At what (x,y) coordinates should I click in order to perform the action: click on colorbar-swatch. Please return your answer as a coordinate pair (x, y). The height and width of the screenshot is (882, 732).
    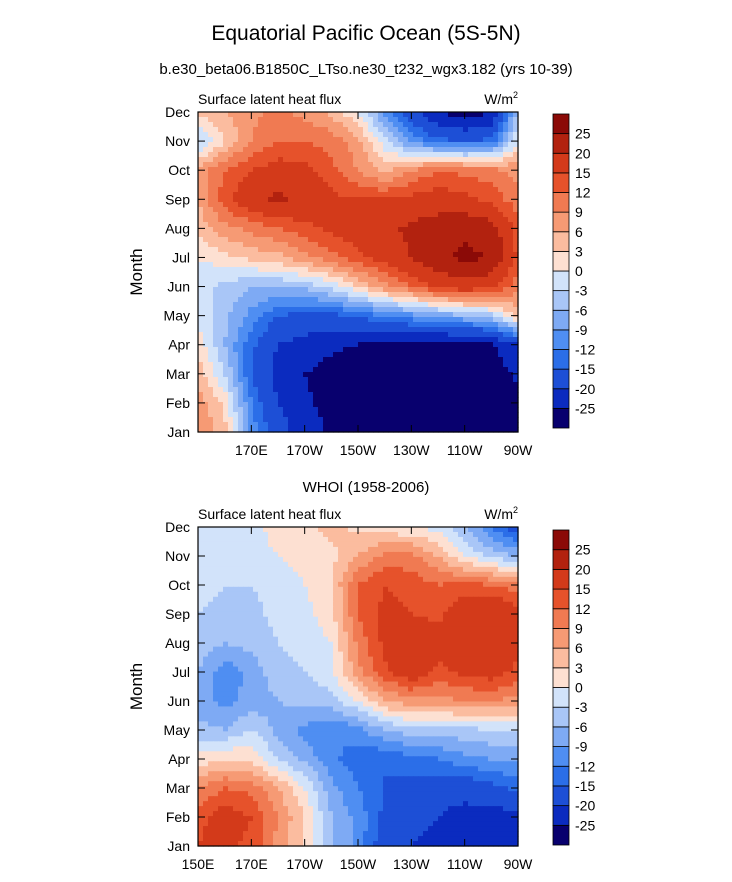
    Looking at the image, I should click on (561, 202).